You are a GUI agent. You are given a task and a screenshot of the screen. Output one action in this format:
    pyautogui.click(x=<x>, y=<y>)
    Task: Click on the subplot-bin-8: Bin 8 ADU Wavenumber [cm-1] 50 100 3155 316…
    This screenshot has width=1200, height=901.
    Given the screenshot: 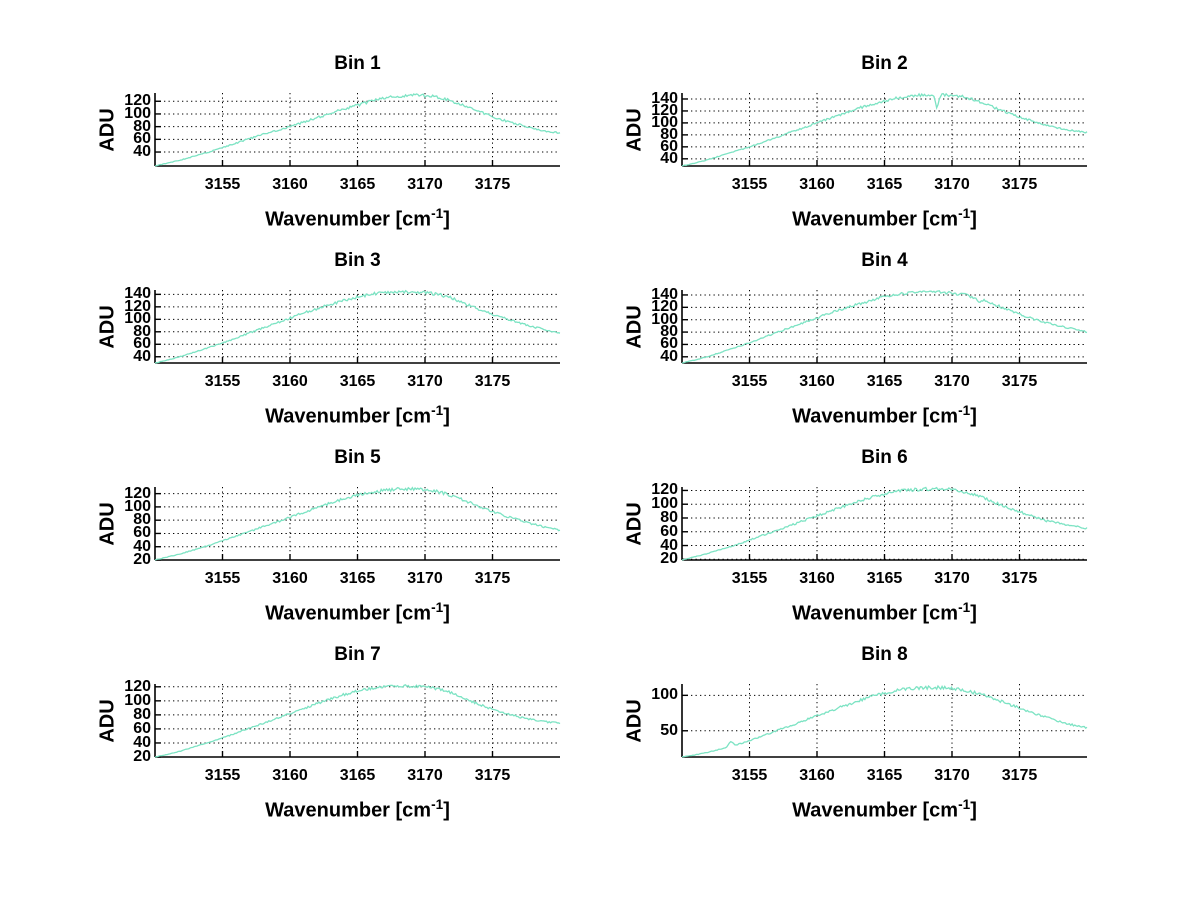 What is the action you would take?
    pyautogui.click(x=837, y=742)
    